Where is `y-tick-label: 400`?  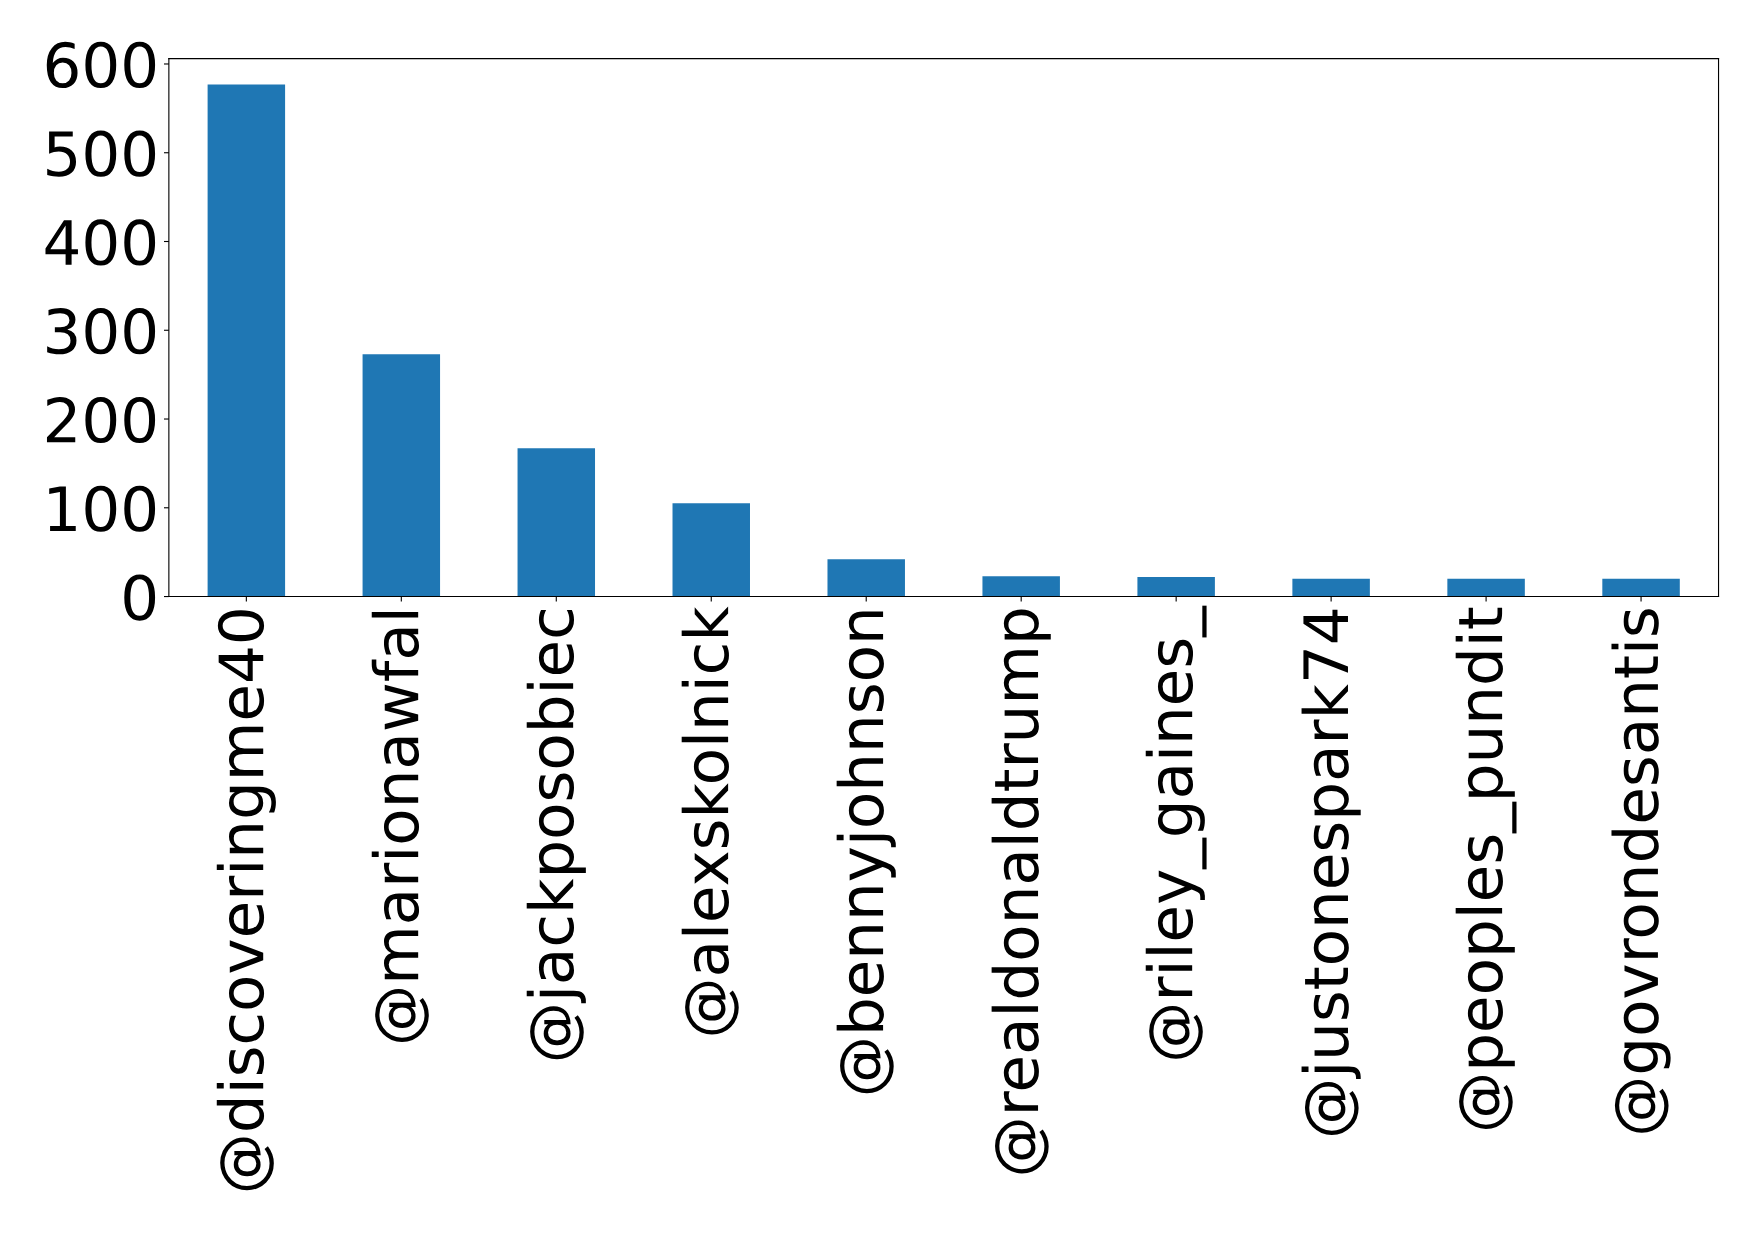
y-tick-label: 400 is located at coordinates (100, 242).